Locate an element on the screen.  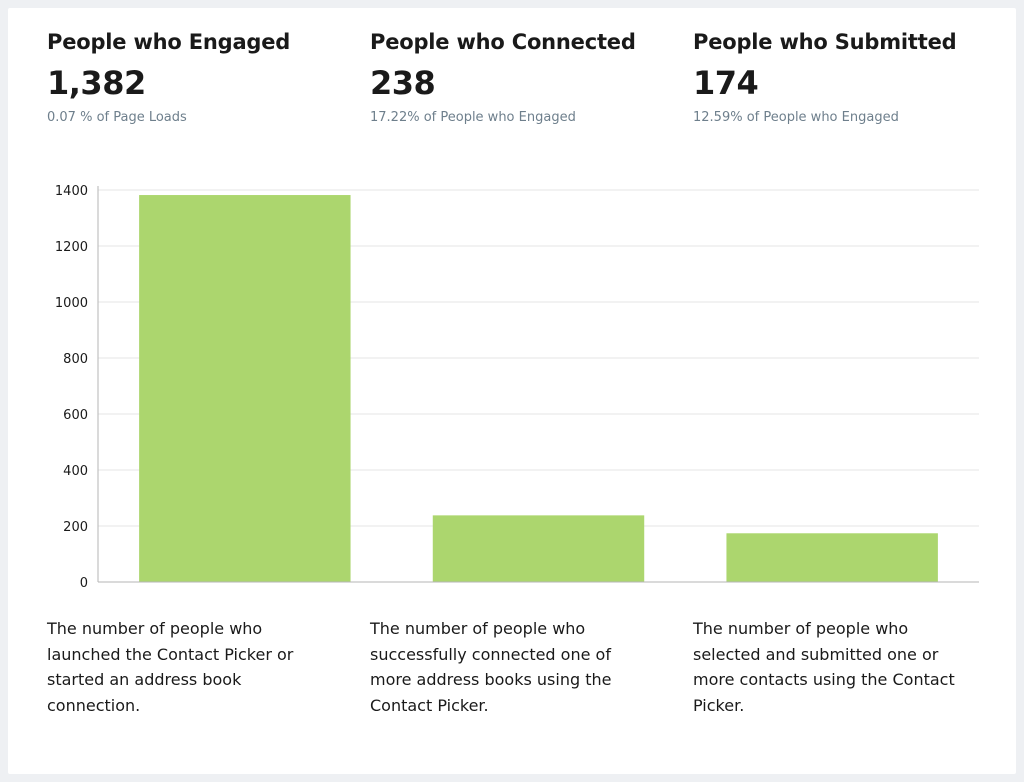
y-tick-label: 0 is located at coordinates (84, 583).